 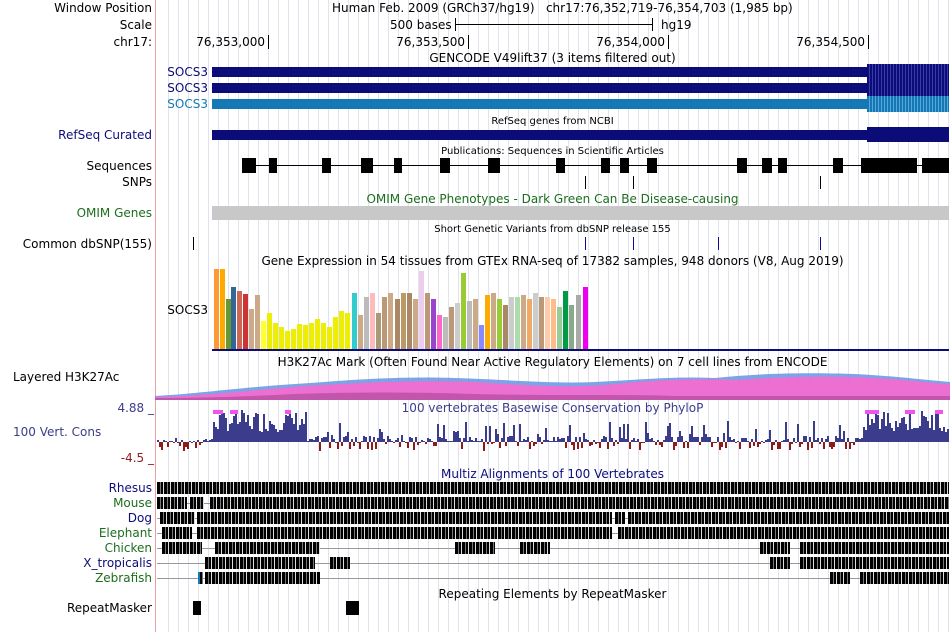 What do you see at coordinates (139, 518) in the screenshot?
I see `multiz-species-label: Dog` at bounding box center [139, 518].